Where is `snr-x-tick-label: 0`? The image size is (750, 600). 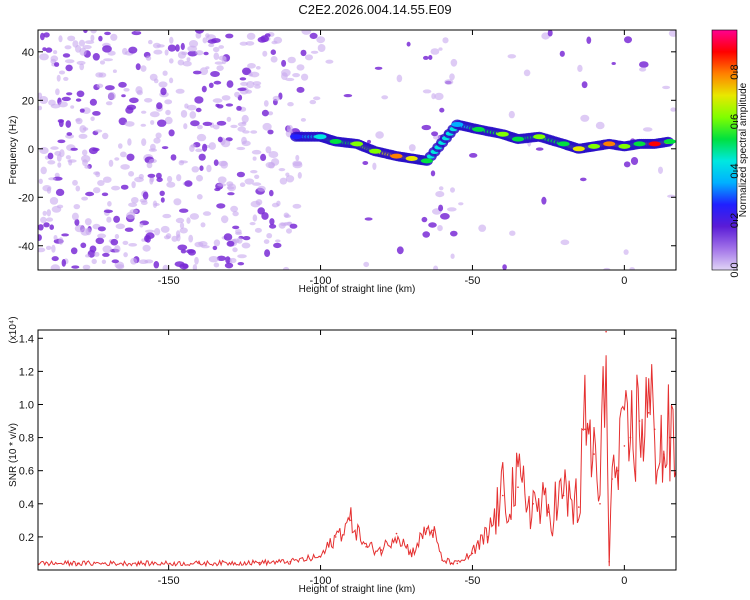 snr-x-tick-label: 0 is located at coordinates (624, 581).